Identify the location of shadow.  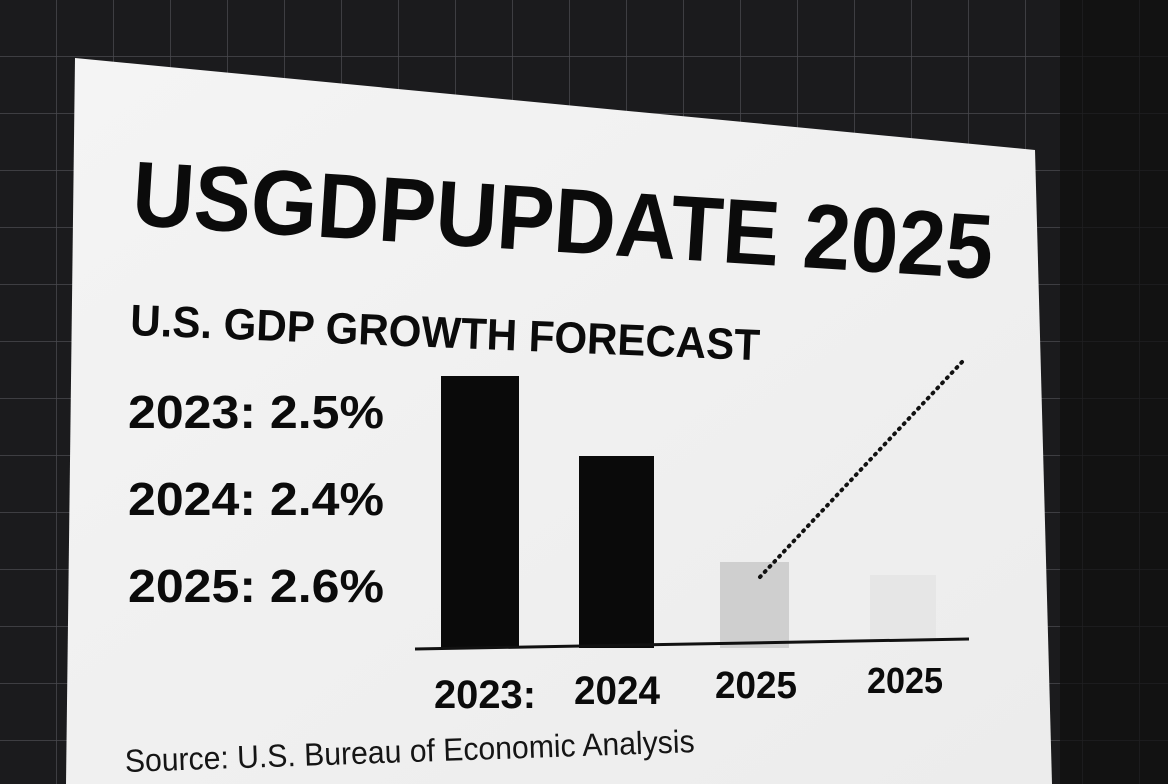
(1114, 392).